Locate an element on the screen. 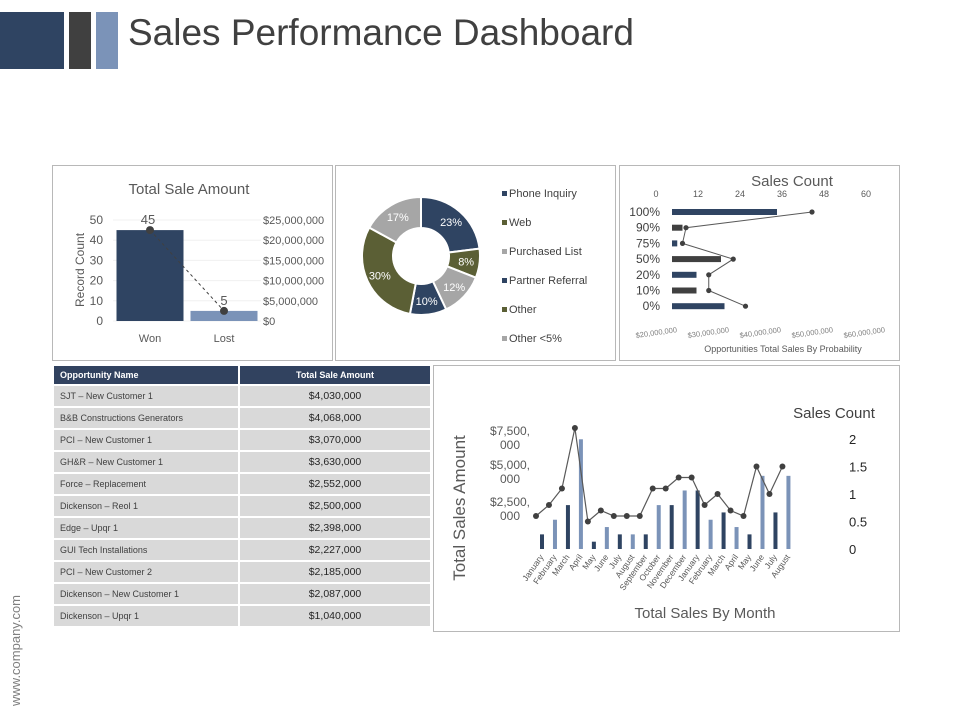  chart-title: Sales Count is located at coordinates (792, 181).